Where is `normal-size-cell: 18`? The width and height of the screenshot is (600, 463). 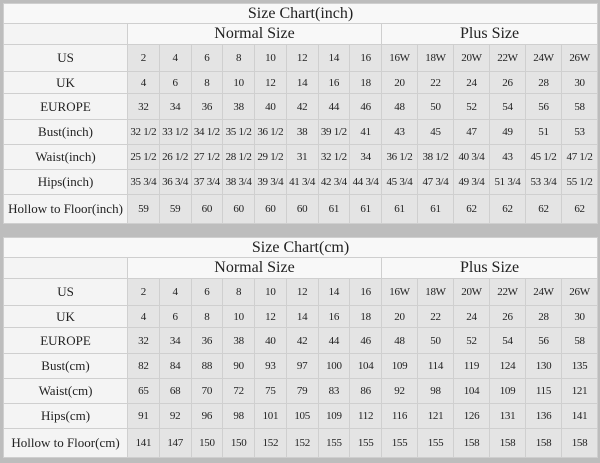
normal-size-cell: 18 is located at coordinates (365, 82).